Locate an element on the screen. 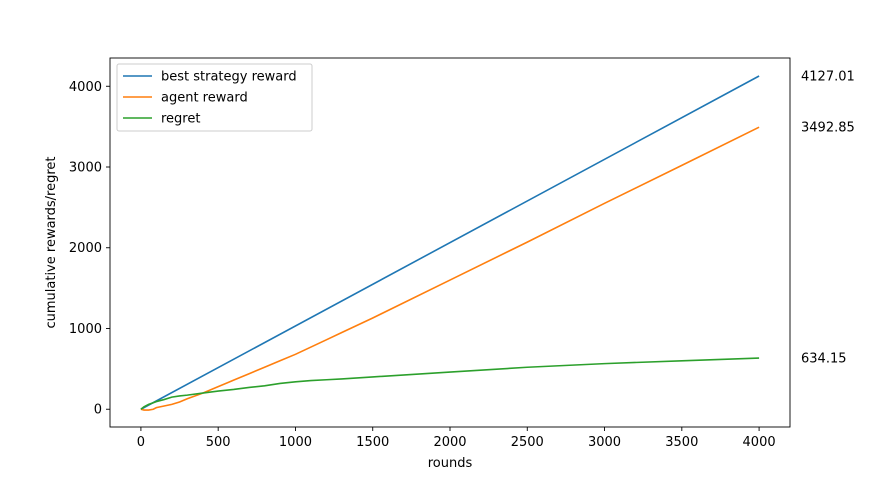  x-tick-label: 3000 is located at coordinates (604, 442).